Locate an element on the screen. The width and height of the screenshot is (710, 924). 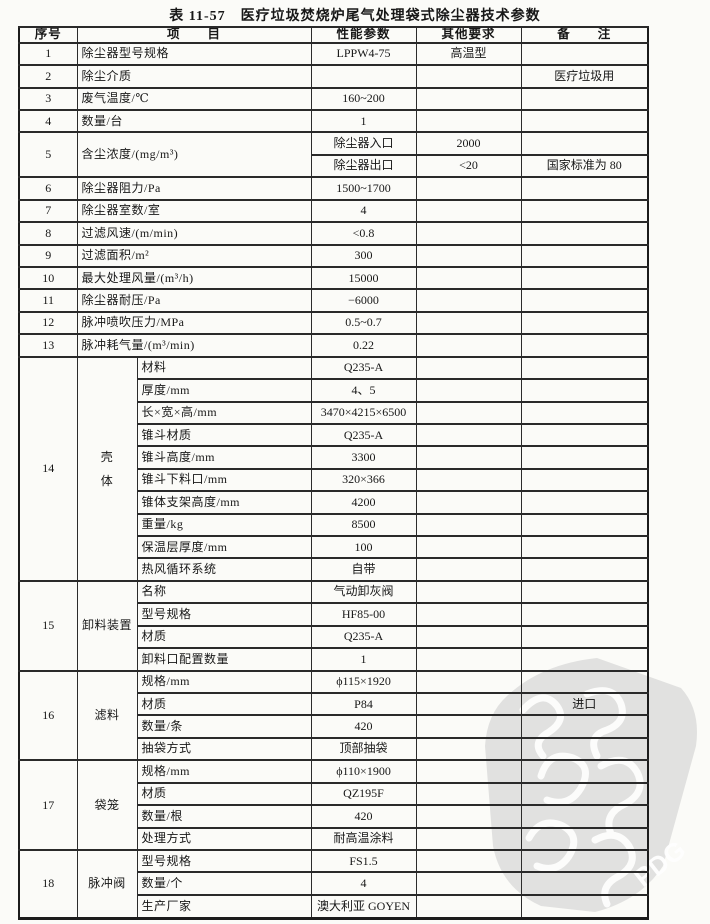
table-row: 数量/条 420 is located at coordinates (334, 726).